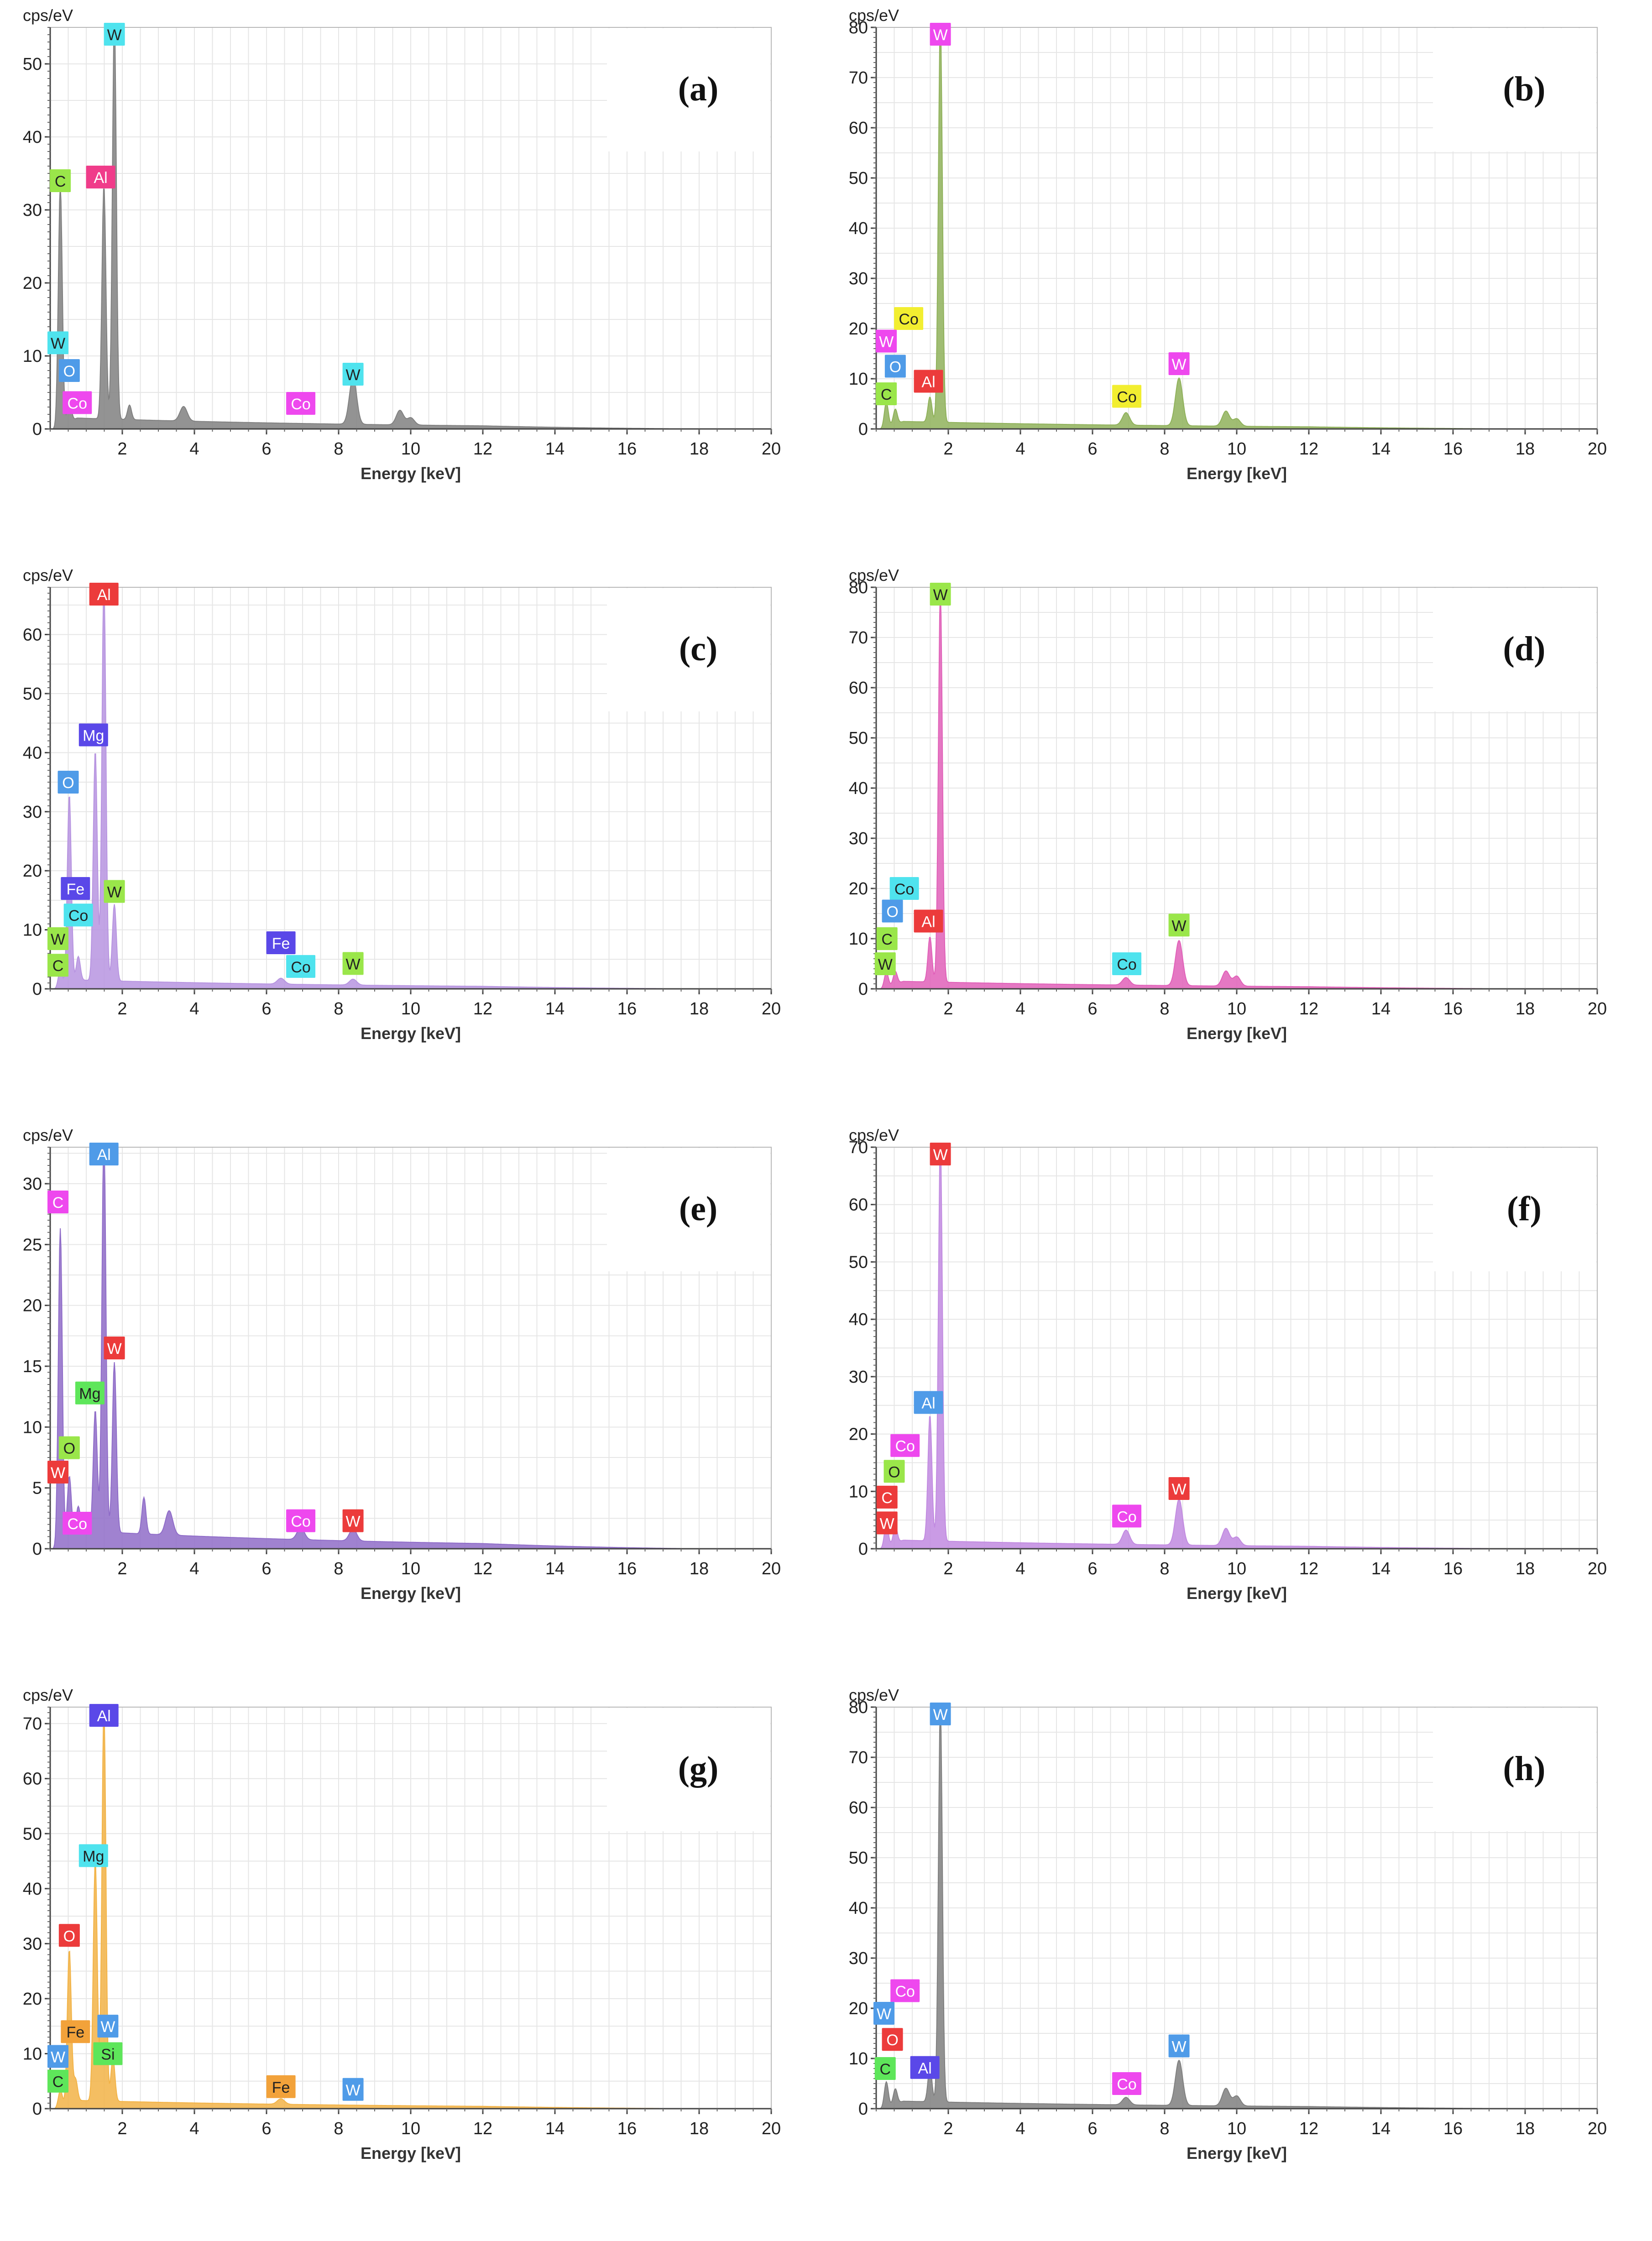 The width and height of the screenshot is (1652, 2241). I want to click on y-tick-label: 25, so click(32, 1244).